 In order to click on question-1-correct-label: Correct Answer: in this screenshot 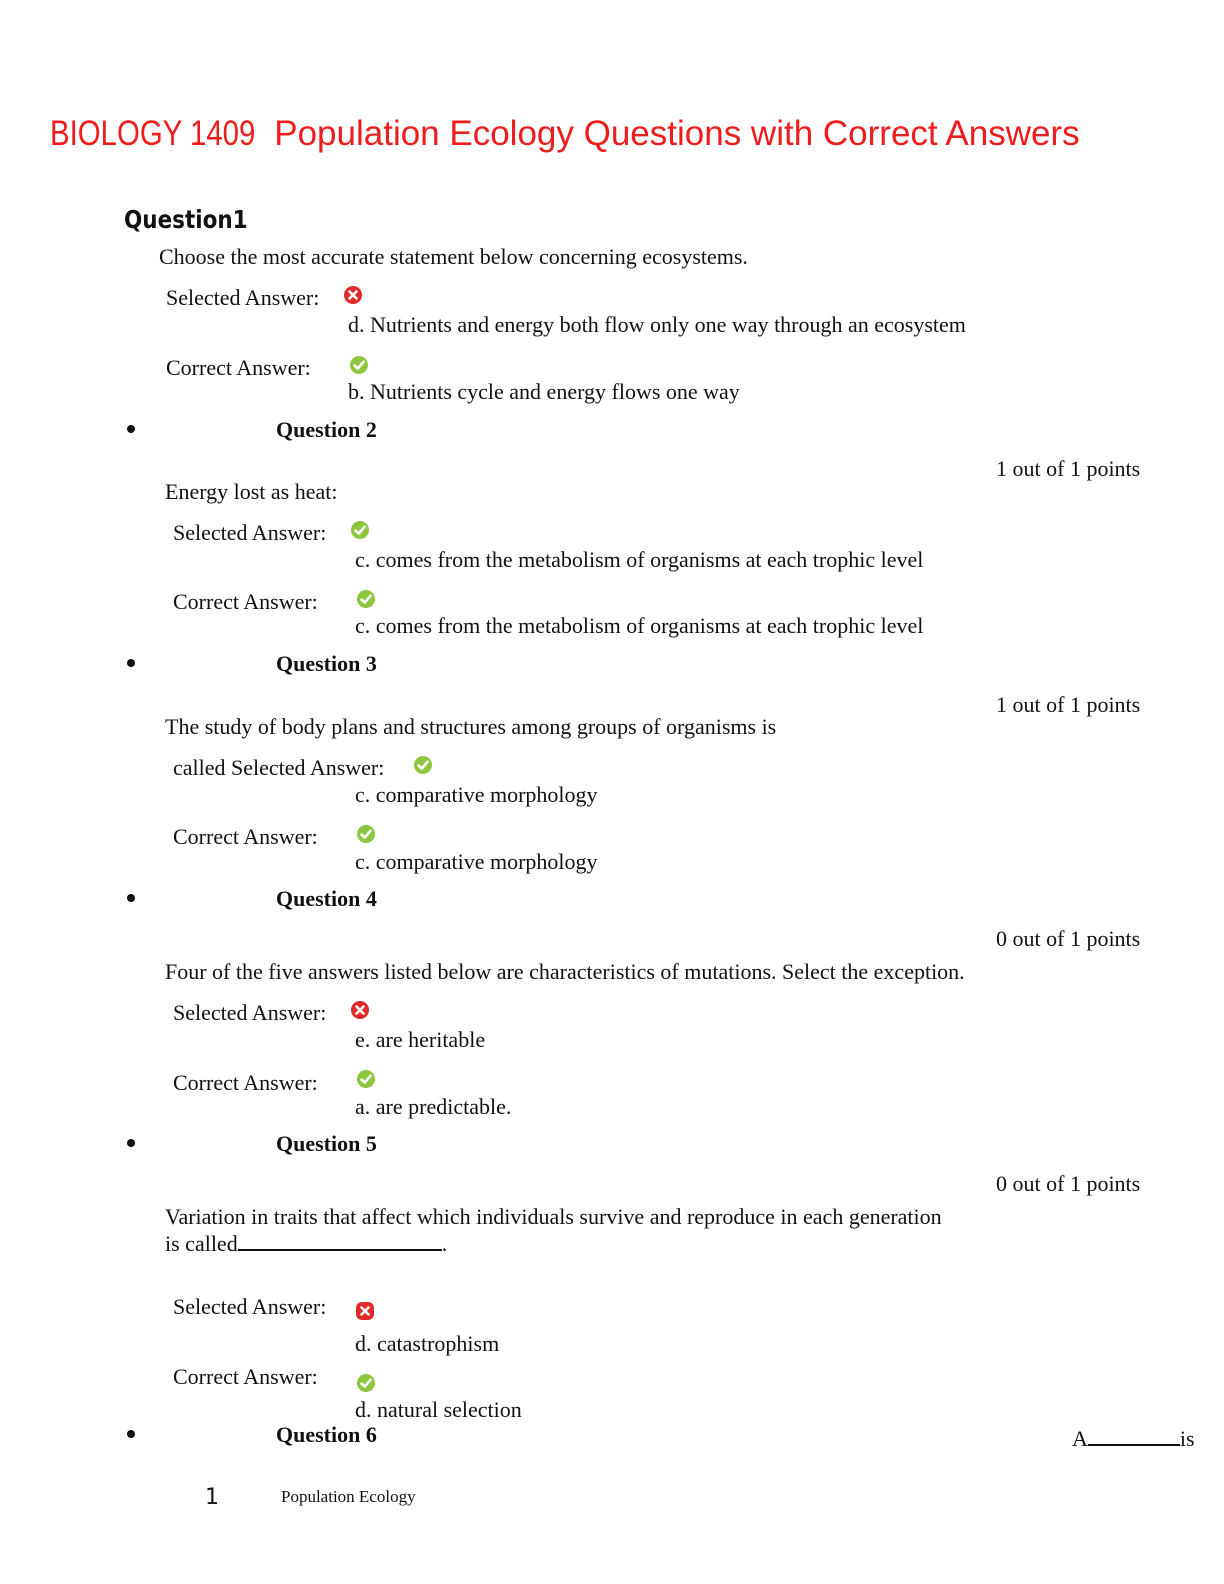, I will do `click(238, 367)`.